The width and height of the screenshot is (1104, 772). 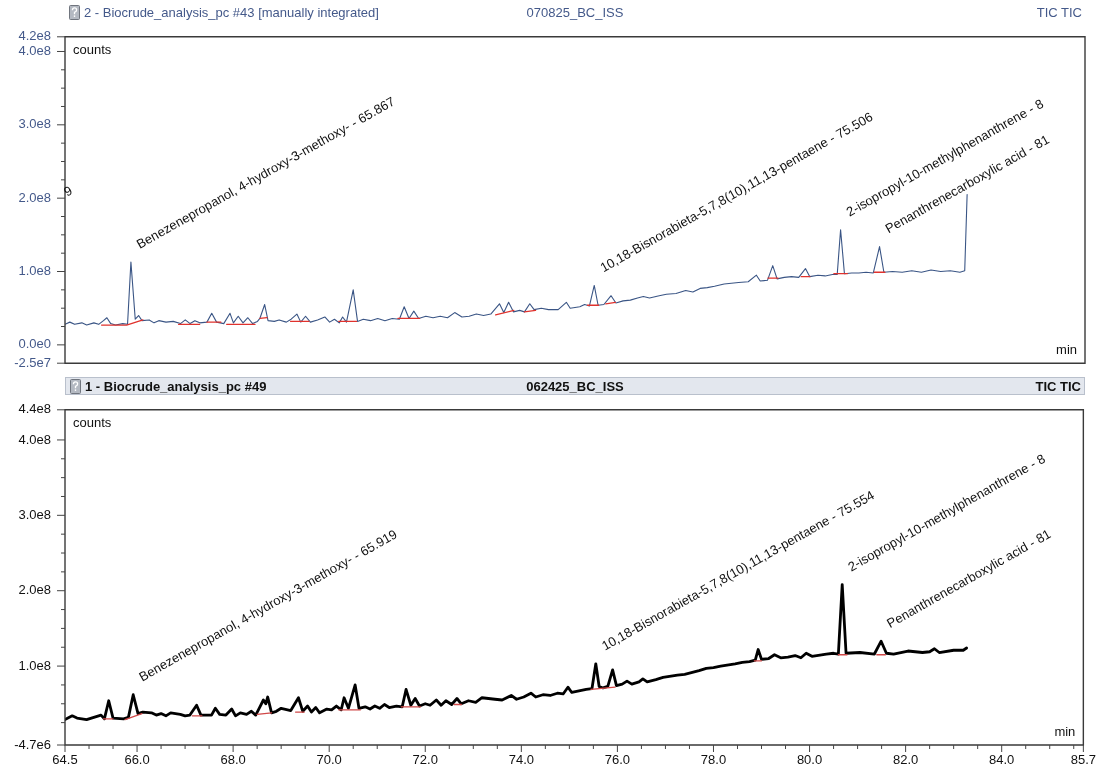 What do you see at coordinates (809, 760) in the screenshot?
I see `x-tick-label: 80.0` at bounding box center [809, 760].